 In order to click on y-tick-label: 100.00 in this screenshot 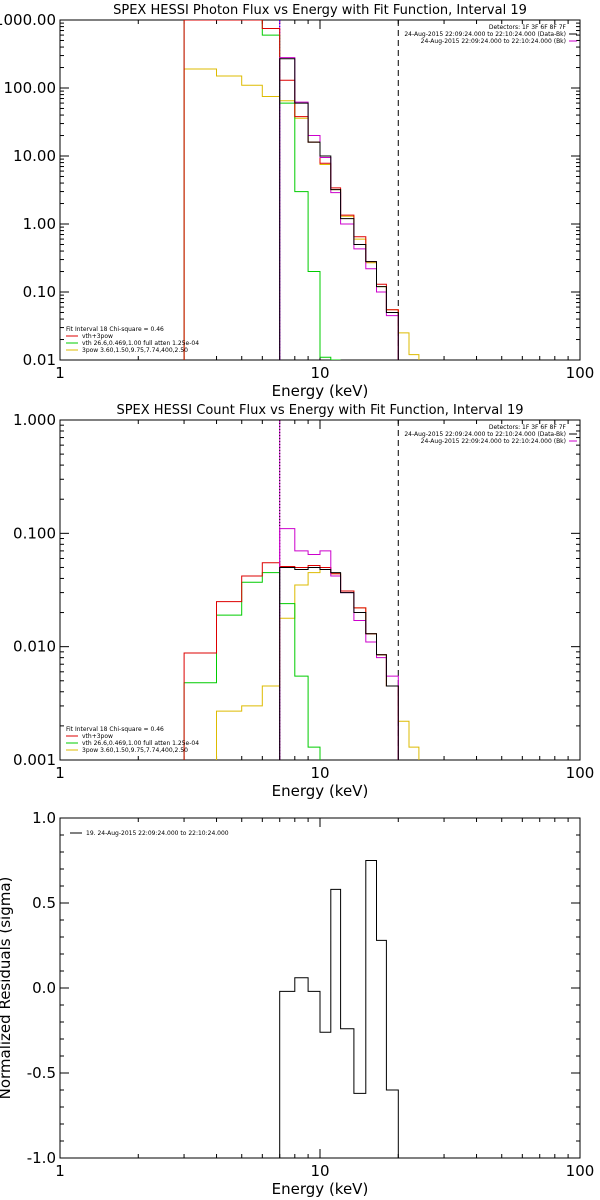, I will do `click(30, 88)`.